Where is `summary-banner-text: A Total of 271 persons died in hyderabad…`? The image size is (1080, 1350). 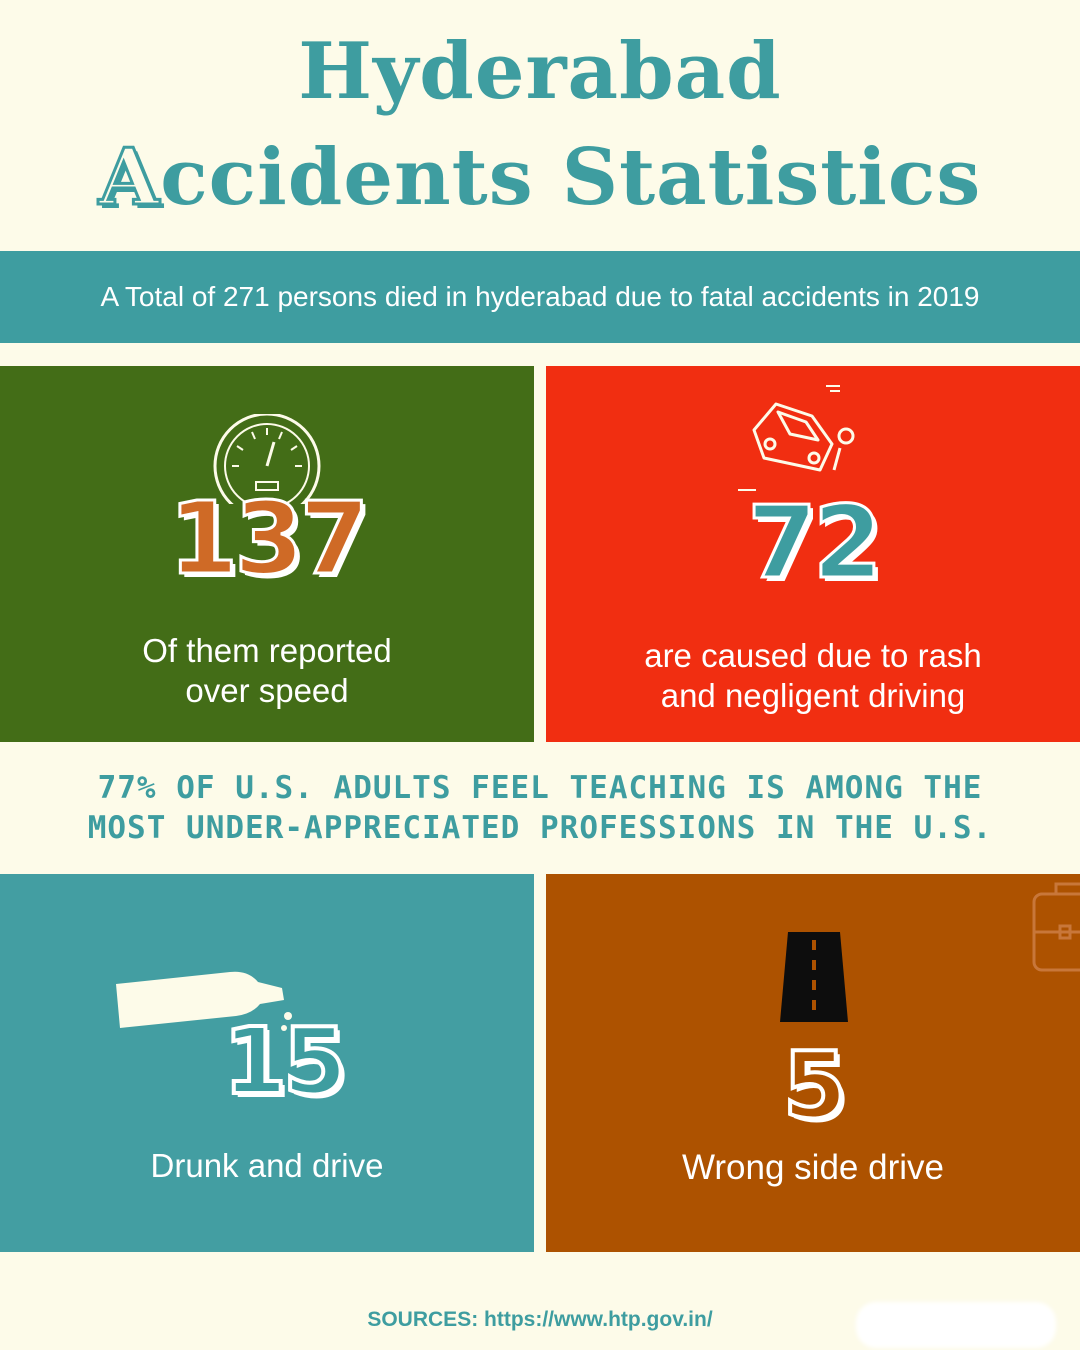
summary-banner-text: A Total of 271 persons died in hyderabad… is located at coordinates (540, 296).